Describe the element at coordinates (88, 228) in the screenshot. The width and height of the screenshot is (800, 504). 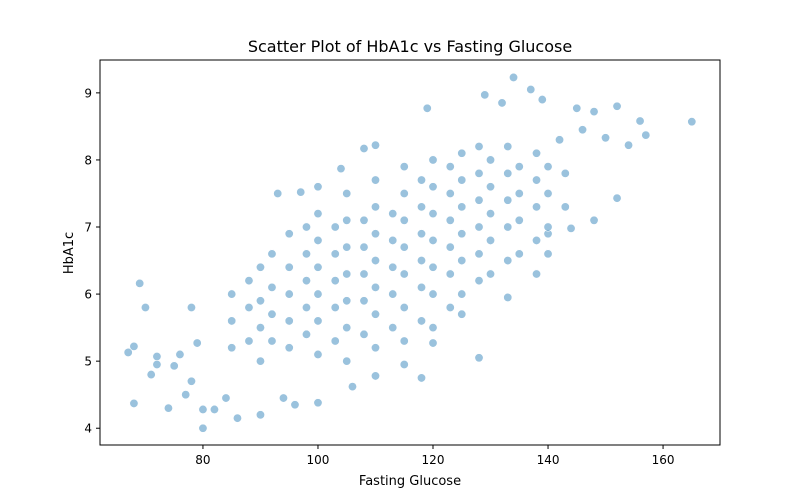
I see `y-tick-label: 7` at that location.